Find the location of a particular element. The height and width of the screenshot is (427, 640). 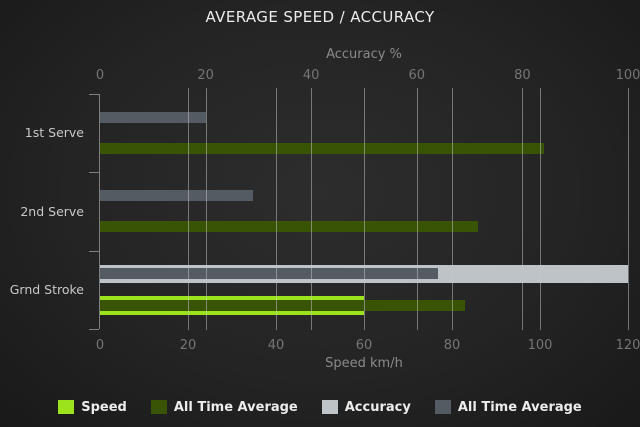

tick-label-top-80: 80 is located at coordinates (522, 75).